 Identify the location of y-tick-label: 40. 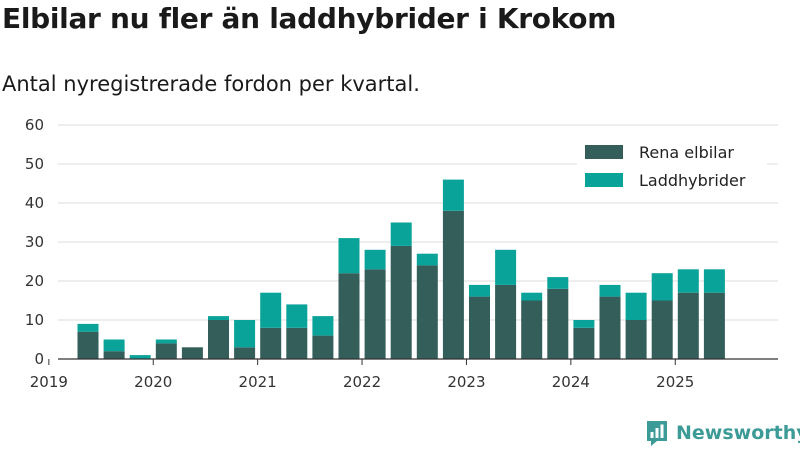
(34, 203).